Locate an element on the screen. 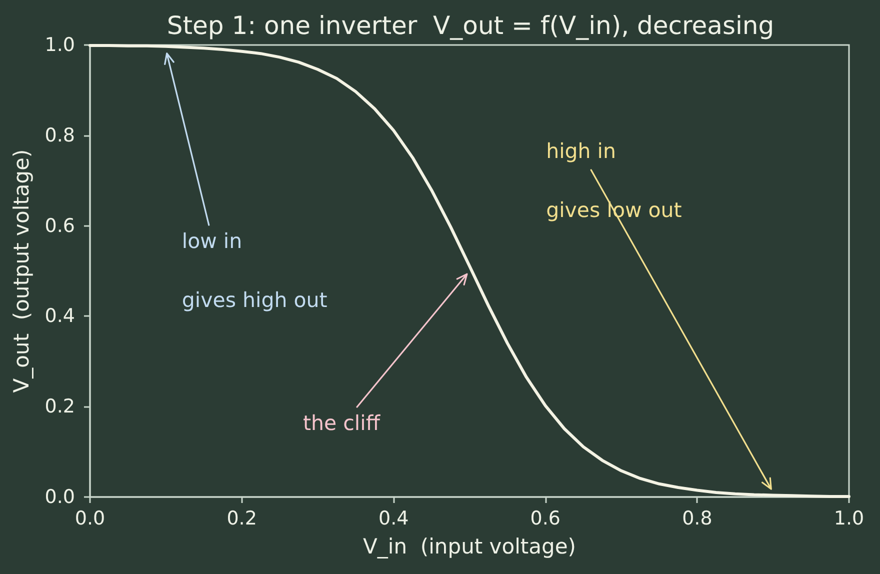  x-tick-label: 0.6 is located at coordinates (545, 519).